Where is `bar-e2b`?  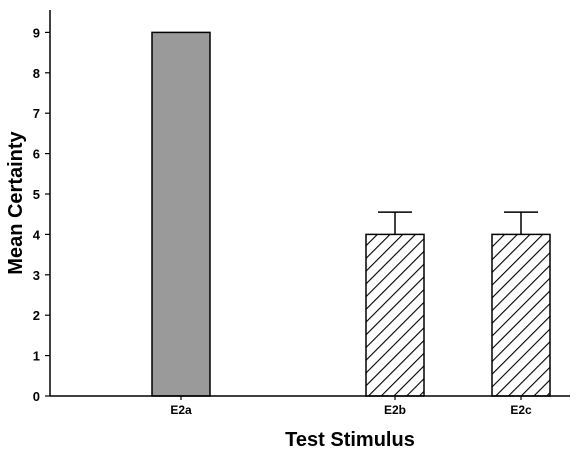 bar-e2b is located at coordinates (395, 315).